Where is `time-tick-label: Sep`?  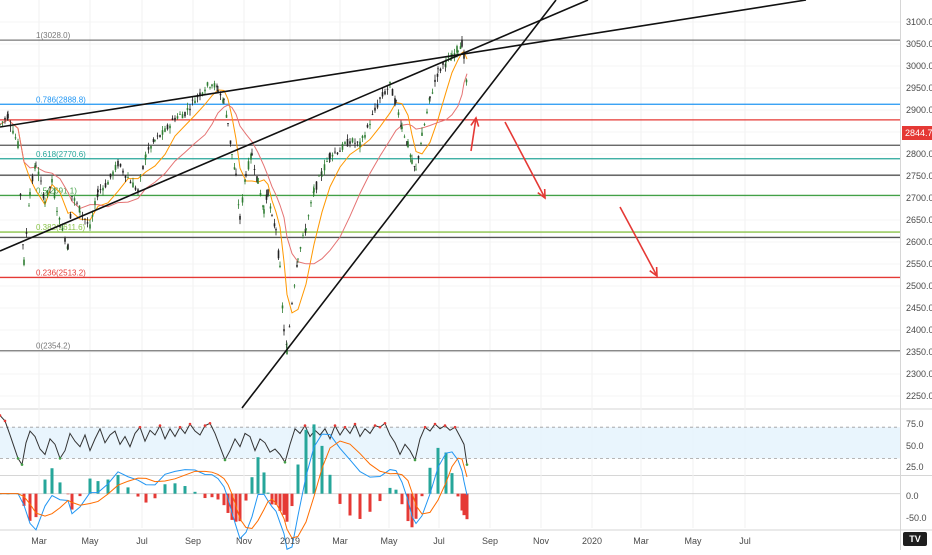 time-tick-label: Sep is located at coordinates (193, 541).